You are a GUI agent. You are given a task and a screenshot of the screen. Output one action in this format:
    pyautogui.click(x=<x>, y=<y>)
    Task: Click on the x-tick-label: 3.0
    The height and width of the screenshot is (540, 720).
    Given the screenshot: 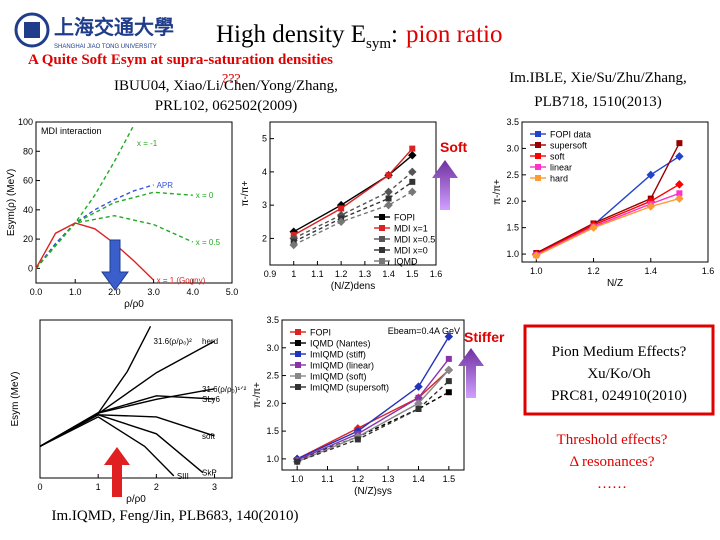 What is the action you would take?
    pyautogui.click(x=153, y=292)
    